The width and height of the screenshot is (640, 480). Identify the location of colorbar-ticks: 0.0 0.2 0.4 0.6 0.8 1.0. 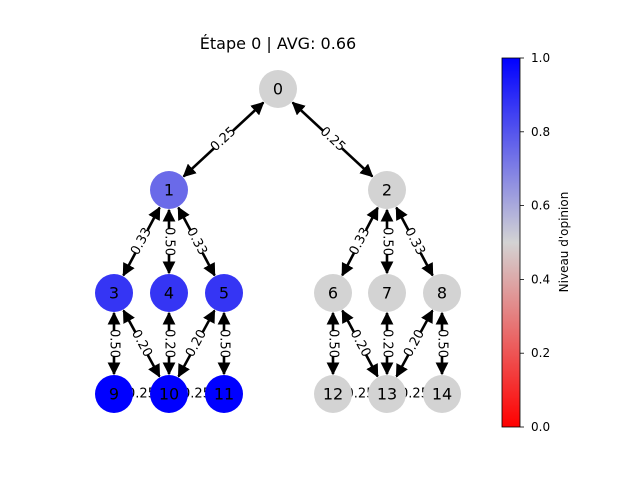
(535, 242).